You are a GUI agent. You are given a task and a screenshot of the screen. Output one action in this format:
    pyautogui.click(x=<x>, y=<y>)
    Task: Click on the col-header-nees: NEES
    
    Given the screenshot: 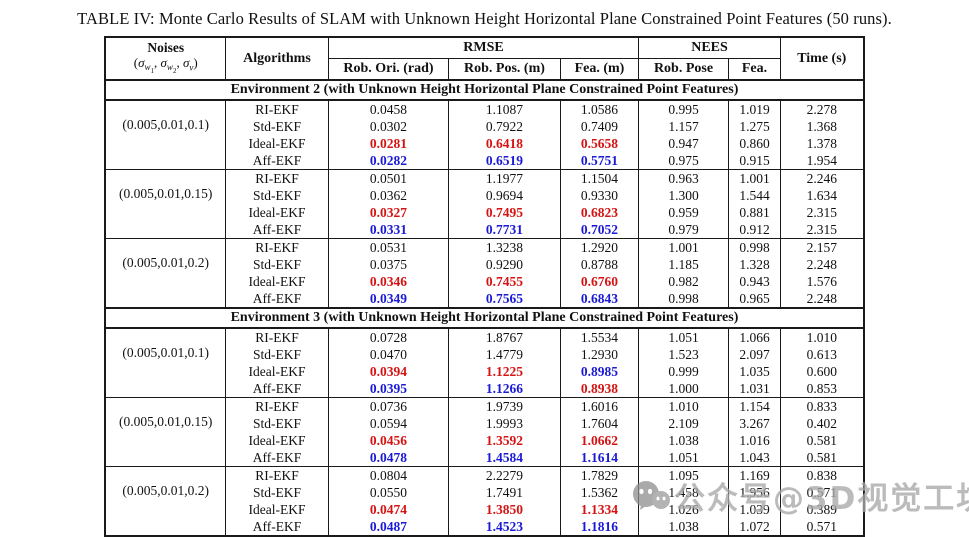 What is the action you would take?
    pyautogui.click(x=709, y=48)
    